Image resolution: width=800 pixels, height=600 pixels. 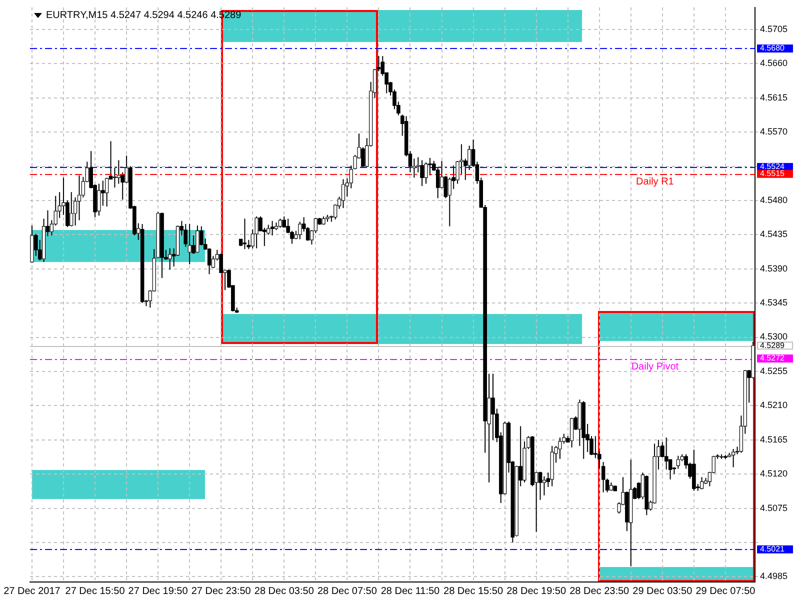 I want to click on x-tick-label: 29 Dec 03:50, so click(x=662, y=591).